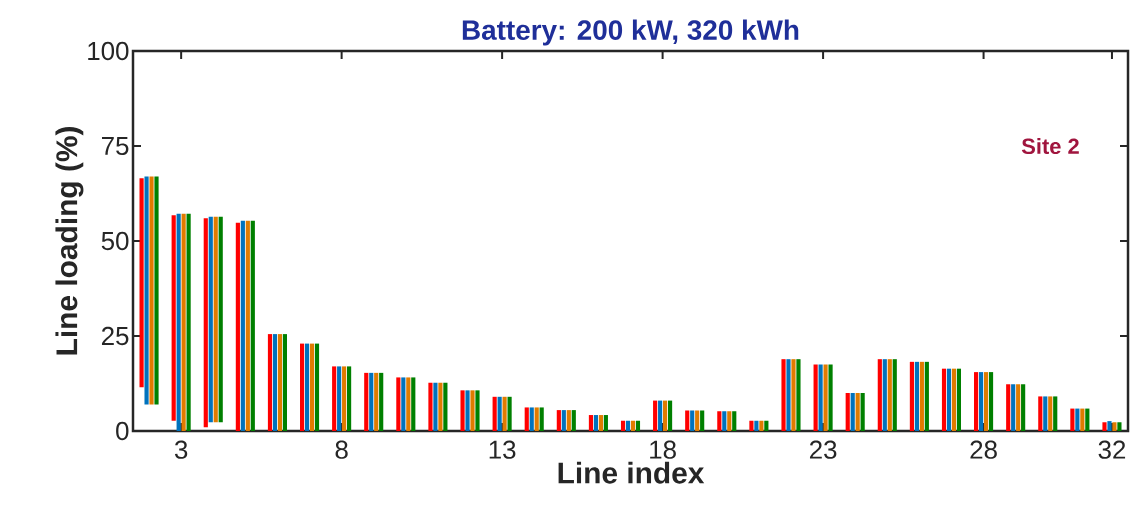  What do you see at coordinates (502, 449) in the screenshot?
I see `x-tick-label: 13` at bounding box center [502, 449].